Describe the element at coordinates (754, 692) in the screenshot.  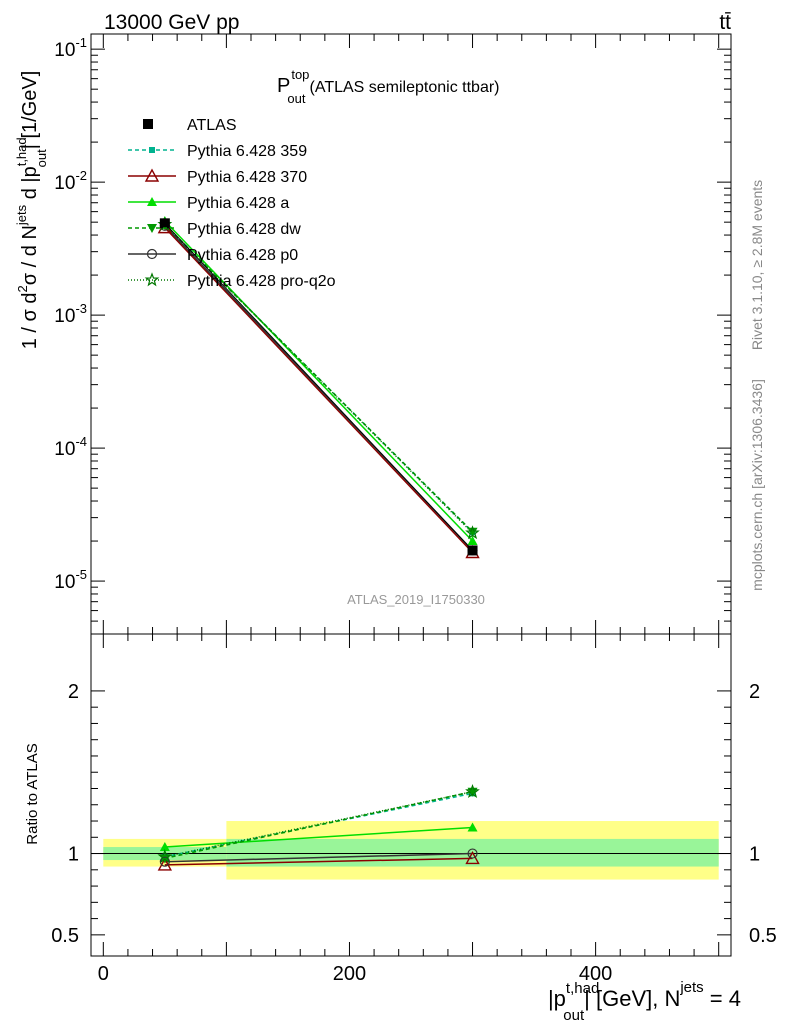
I see `ratio-ytick-label-right: 2` at that location.